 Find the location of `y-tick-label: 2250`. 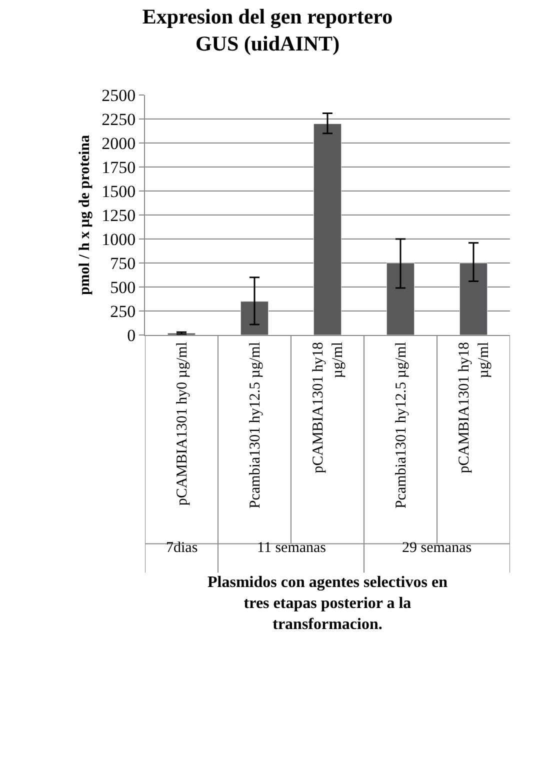

y-tick-label: 2250 is located at coordinates (119, 119).